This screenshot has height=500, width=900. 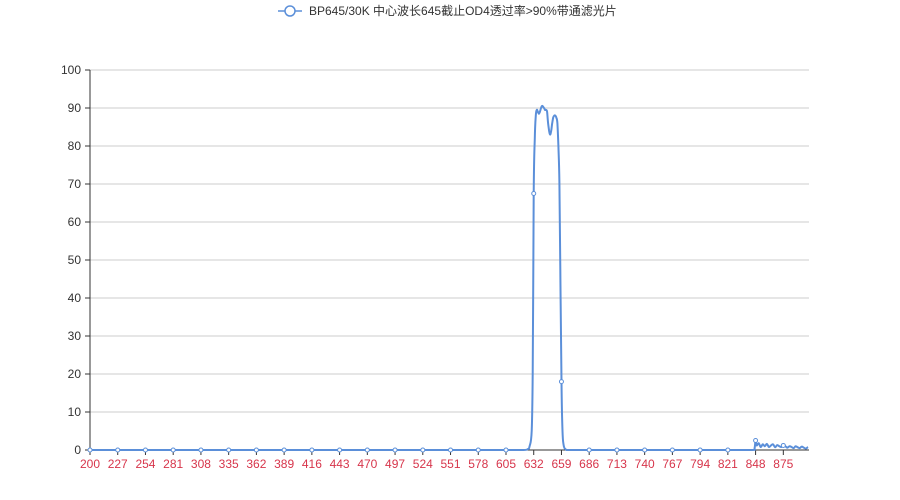 What do you see at coordinates (340, 464) in the screenshot?
I see `xtick-label-443: 443` at bounding box center [340, 464].